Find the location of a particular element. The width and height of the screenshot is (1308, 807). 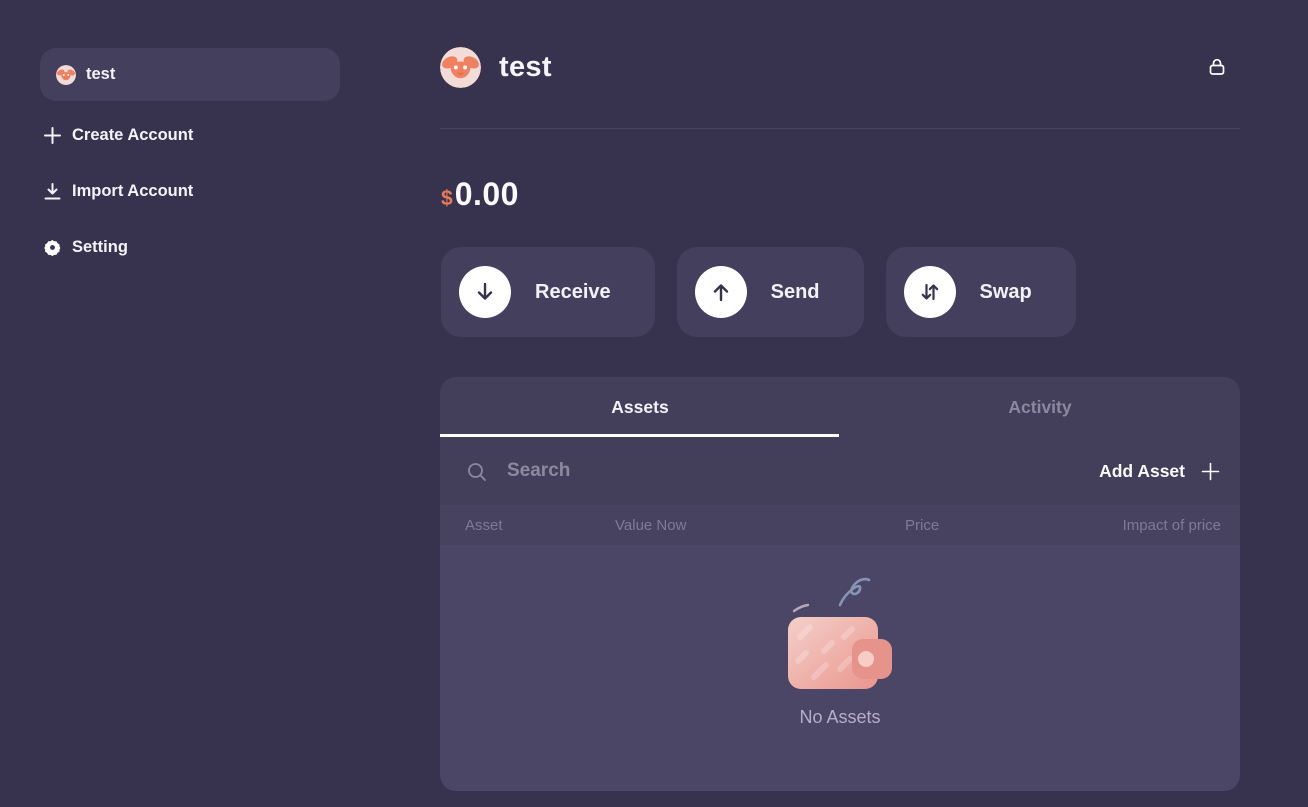

empty-wallet-illustration is located at coordinates (840, 633).